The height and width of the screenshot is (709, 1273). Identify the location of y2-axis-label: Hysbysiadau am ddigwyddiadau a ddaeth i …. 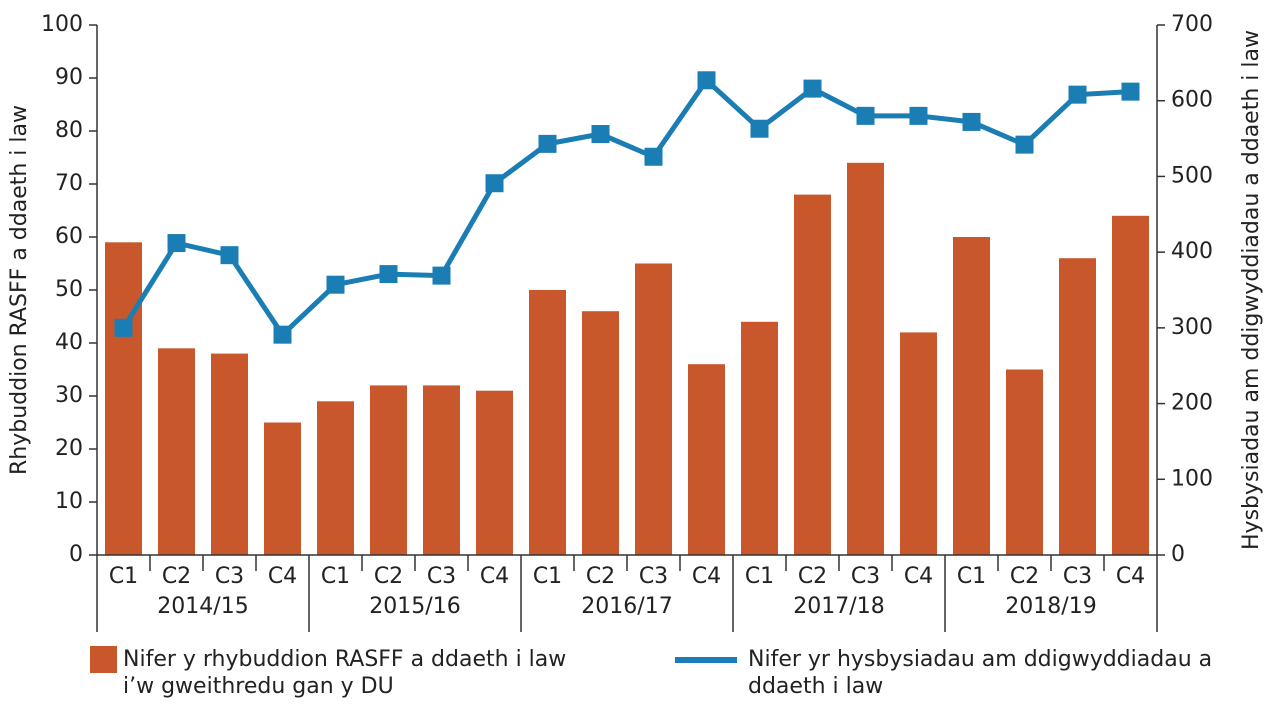
(1251, 290).